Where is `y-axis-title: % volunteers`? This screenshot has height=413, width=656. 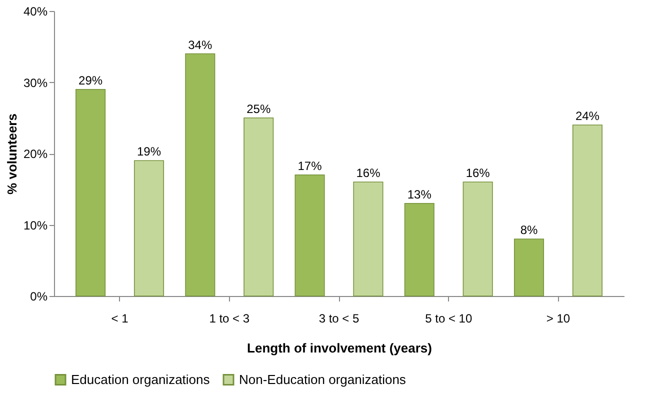 y-axis-title: % volunteers is located at coordinates (12, 154).